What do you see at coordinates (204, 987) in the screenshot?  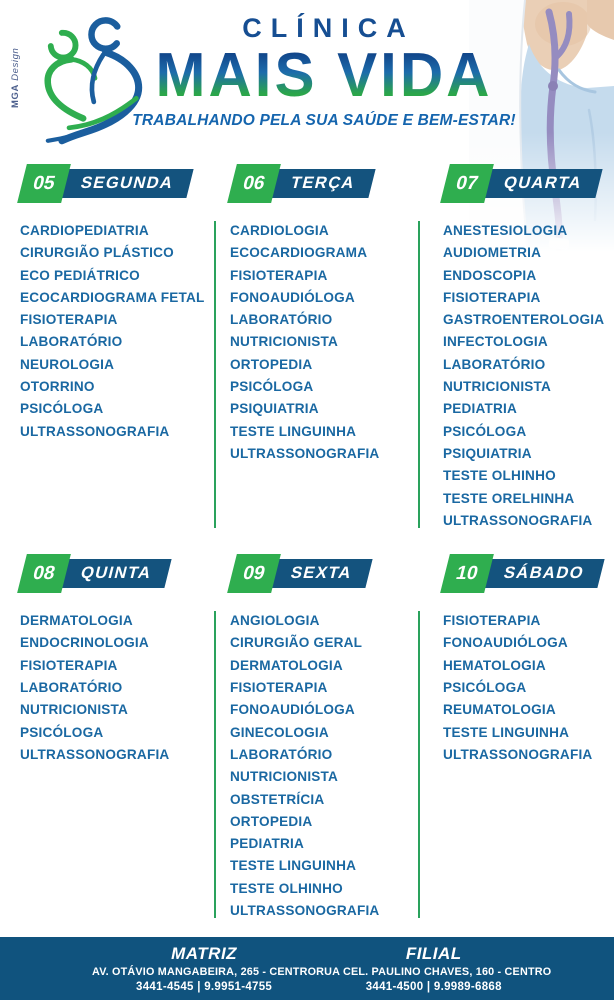 I see `location-phones: 3441-4545 | 9.9951-4755` at bounding box center [204, 987].